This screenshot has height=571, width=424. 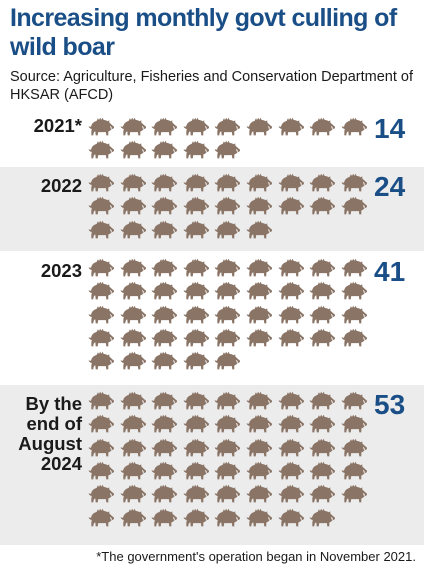 What do you see at coordinates (45, 434) in the screenshot?
I see `category-label: By the end of August 2024` at bounding box center [45, 434].